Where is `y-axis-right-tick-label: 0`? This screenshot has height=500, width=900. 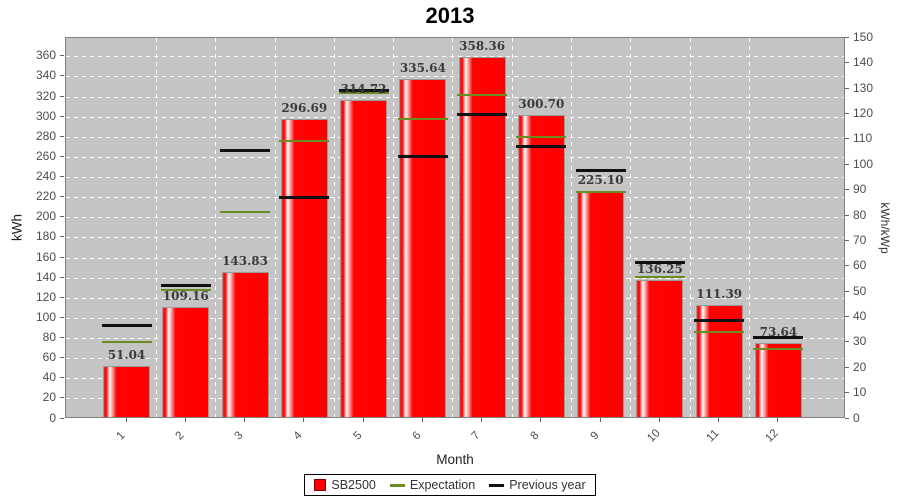
y-axis-right-tick-label: 0 is located at coordinates (856, 417).